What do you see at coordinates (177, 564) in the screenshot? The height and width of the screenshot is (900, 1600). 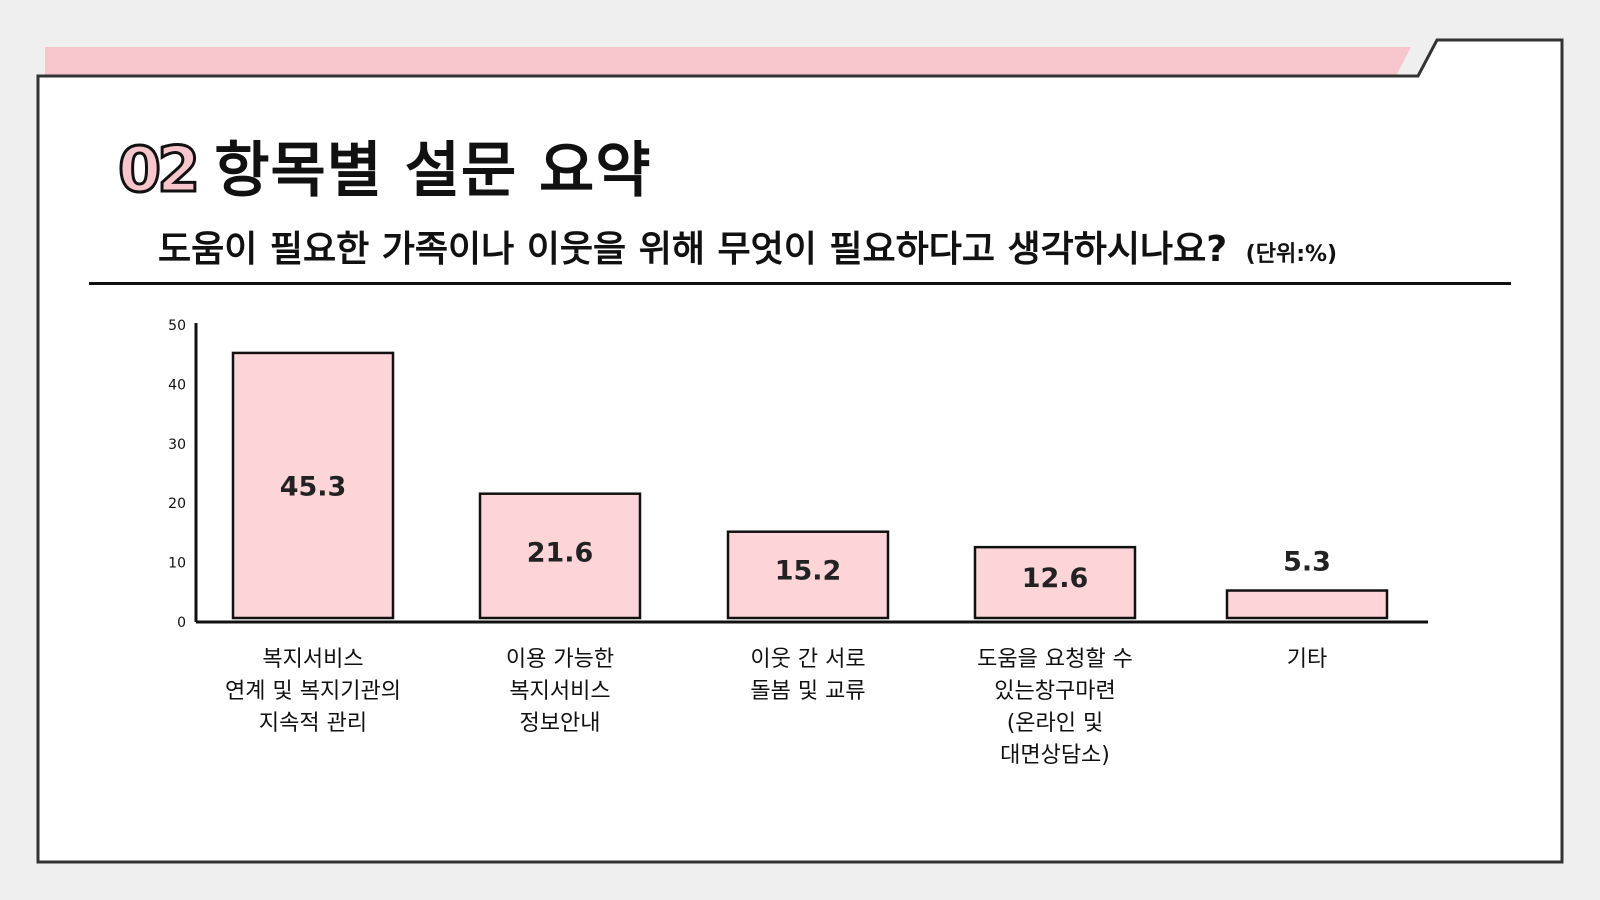 I see `y-tick-label: 10` at bounding box center [177, 564].